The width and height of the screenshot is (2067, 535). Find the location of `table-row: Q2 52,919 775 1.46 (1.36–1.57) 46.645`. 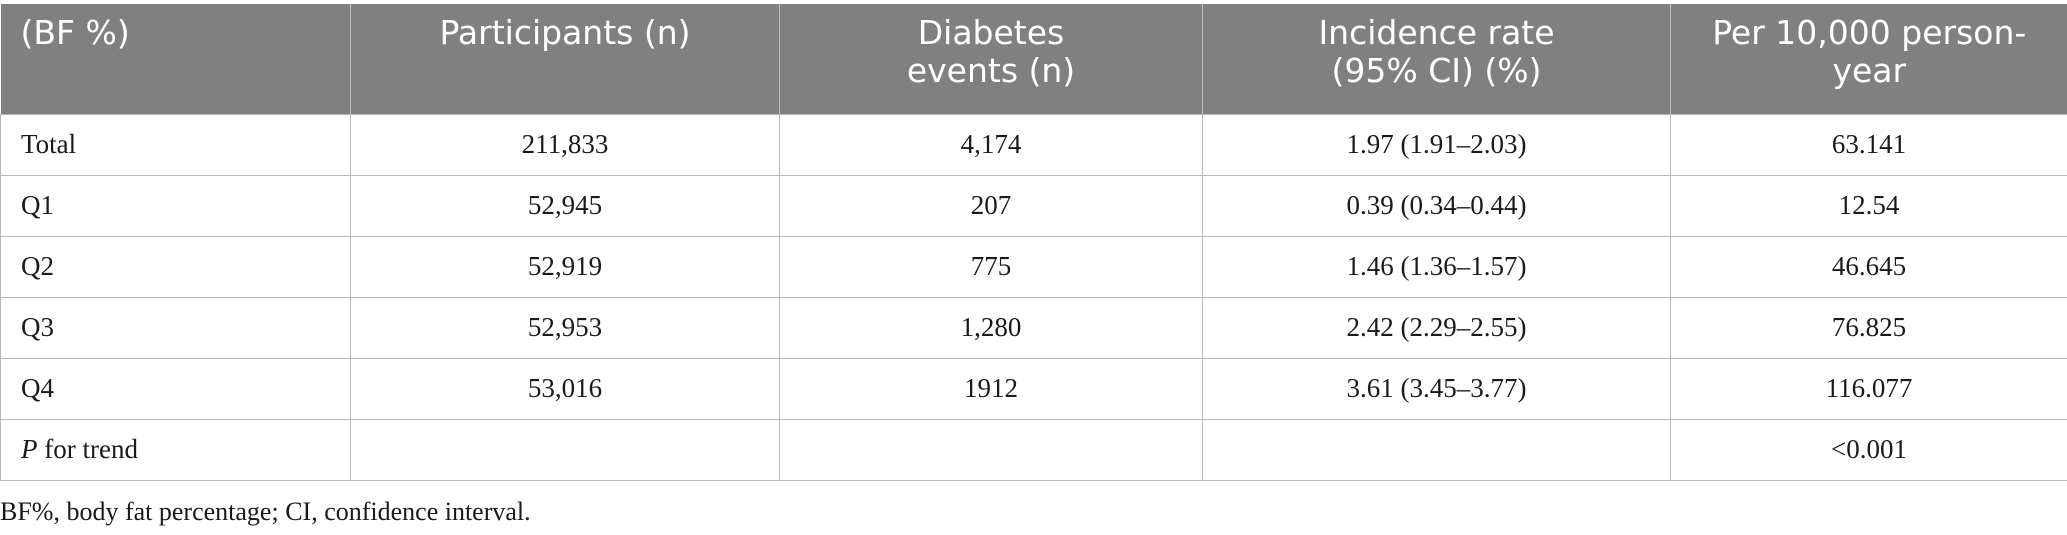

table-row: Q2 52,919 775 1.46 (1.36–1.57) 46.645 is located at coordinates (1033, 266).